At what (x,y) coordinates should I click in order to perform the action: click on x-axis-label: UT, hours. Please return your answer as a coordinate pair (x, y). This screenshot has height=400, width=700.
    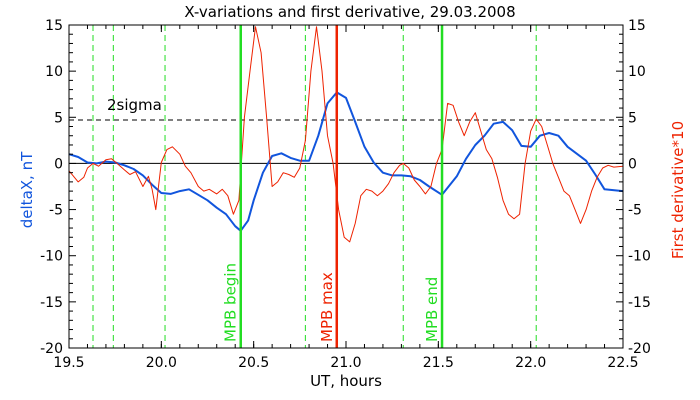
    Looking at the image, I should click on (346, 381).